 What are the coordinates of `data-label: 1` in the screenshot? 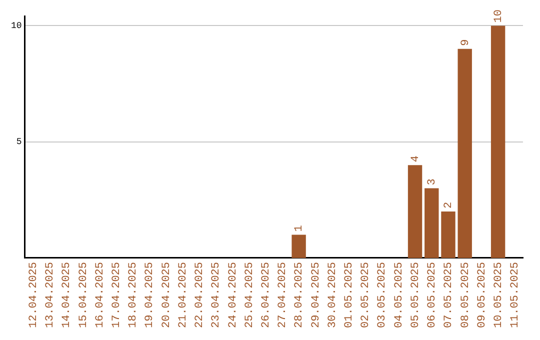 It's located at (300, 228).